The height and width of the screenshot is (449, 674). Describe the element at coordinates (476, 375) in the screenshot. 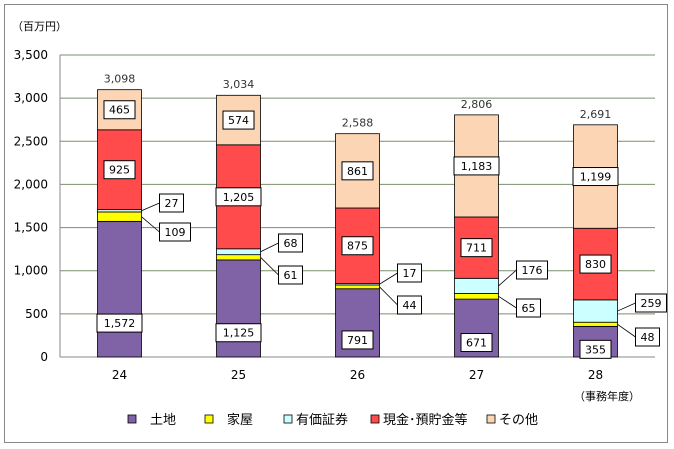

I see `x-tick-label: 27` at that location.